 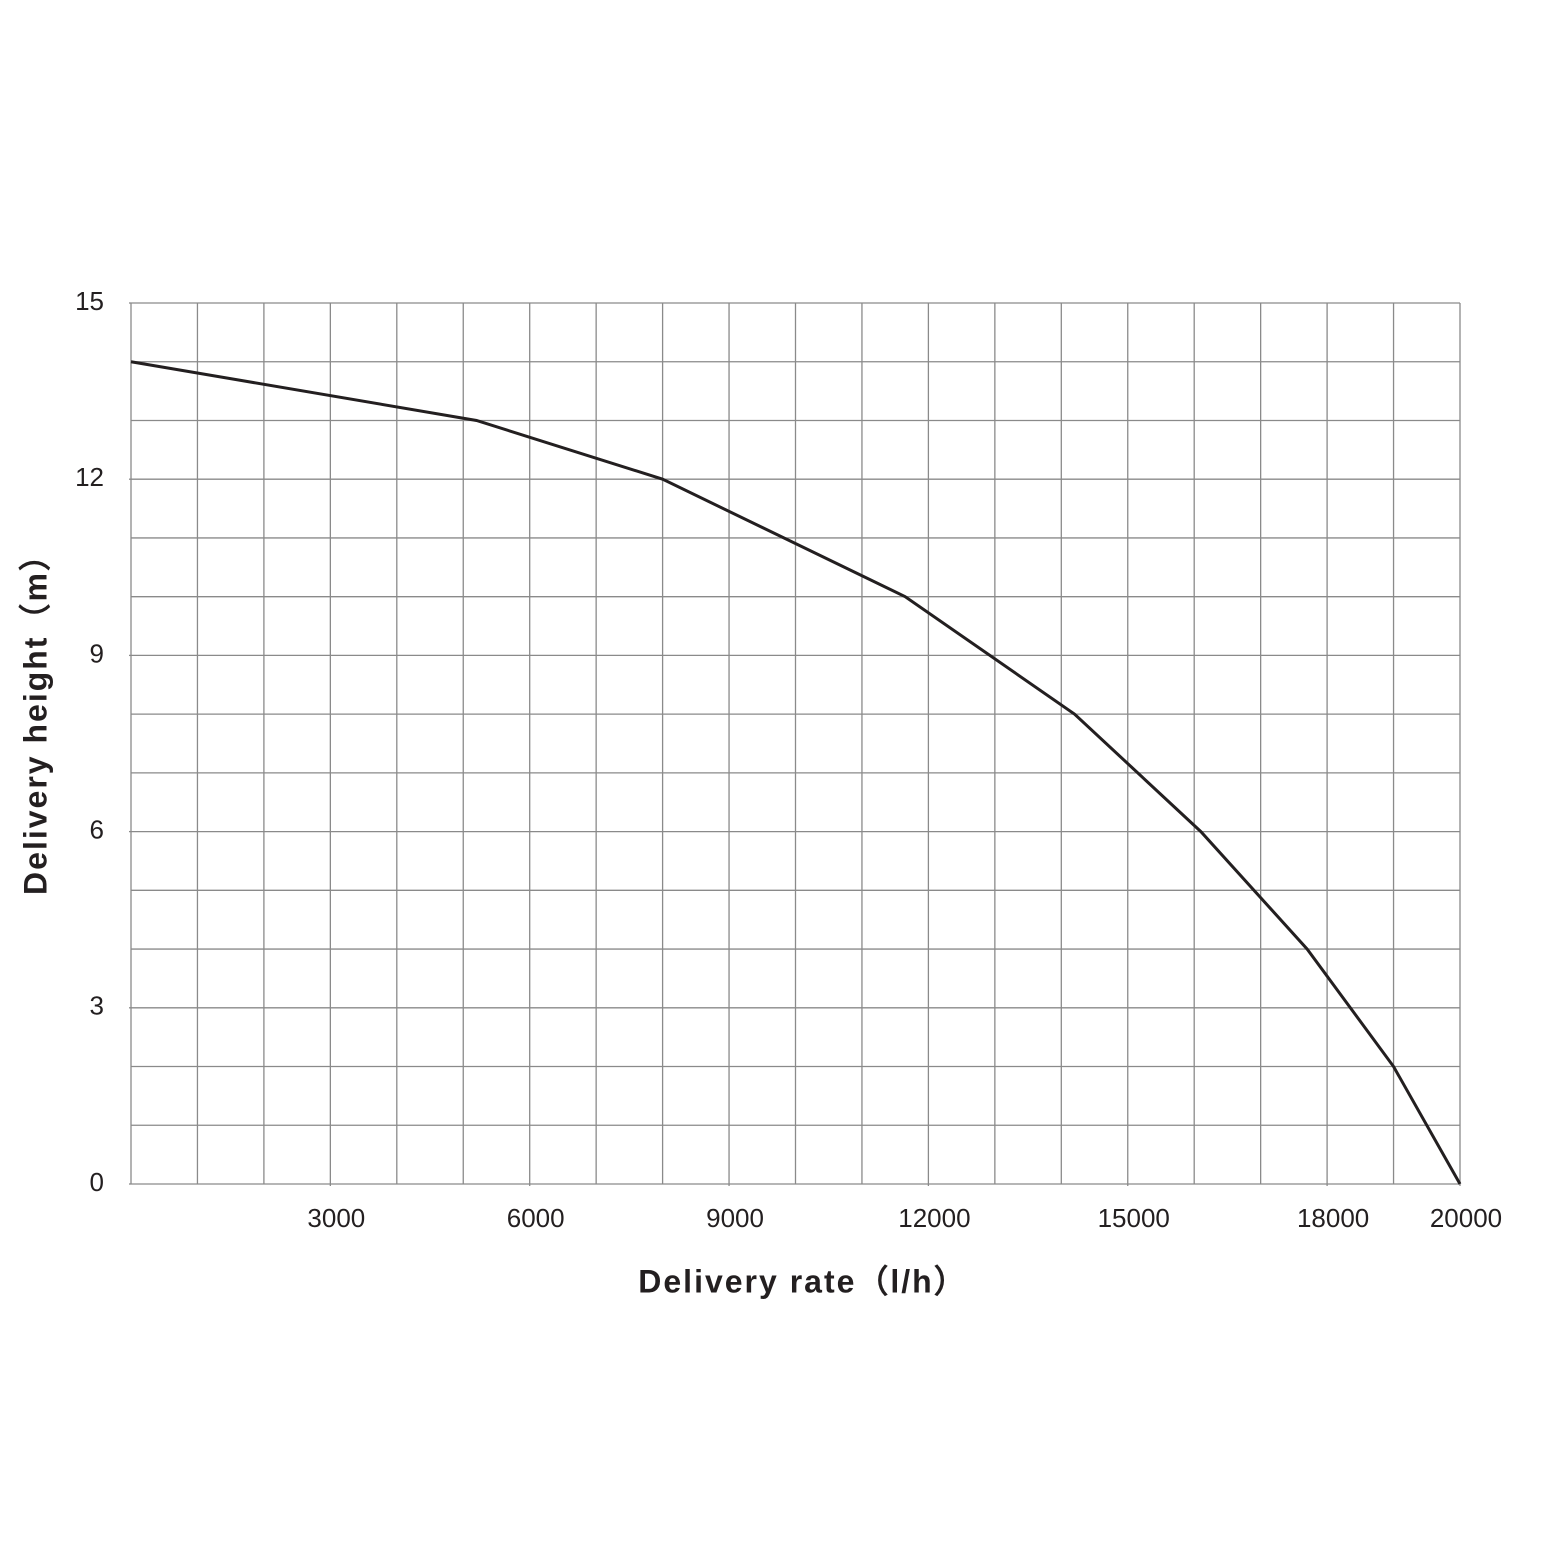 I want to click on x-tick-label: 9000, so click(x=735, y=1218).